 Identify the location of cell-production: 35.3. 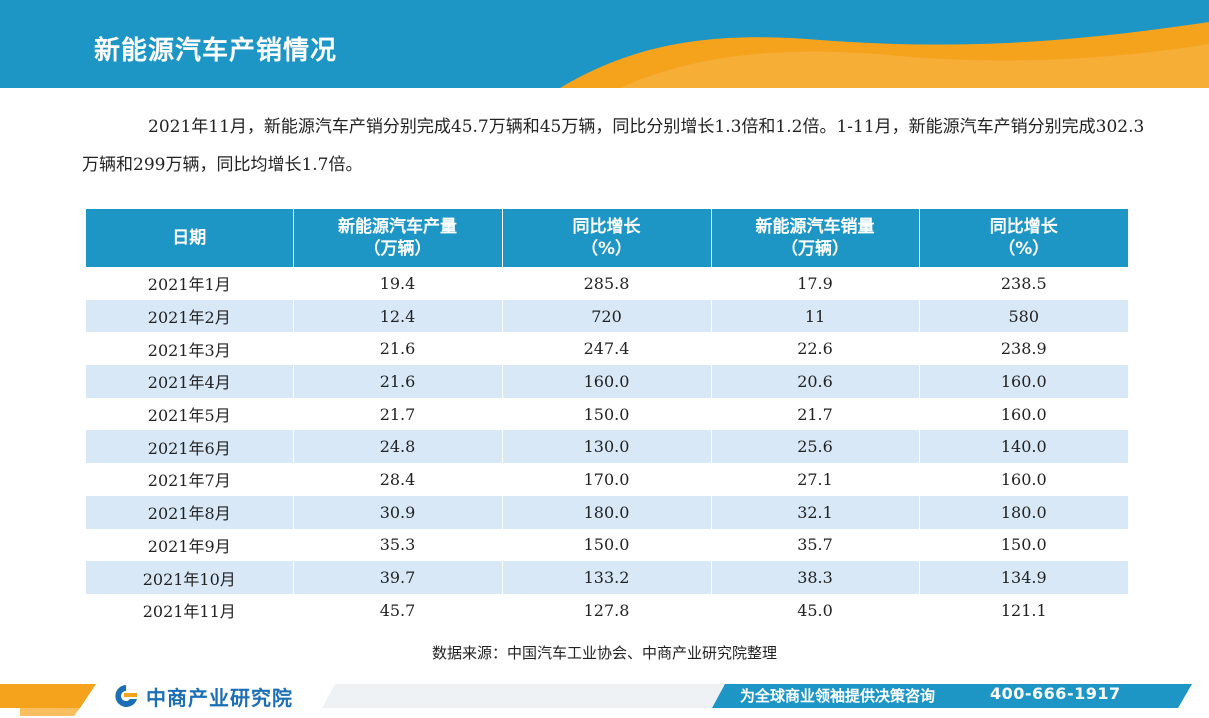
(398, 545).